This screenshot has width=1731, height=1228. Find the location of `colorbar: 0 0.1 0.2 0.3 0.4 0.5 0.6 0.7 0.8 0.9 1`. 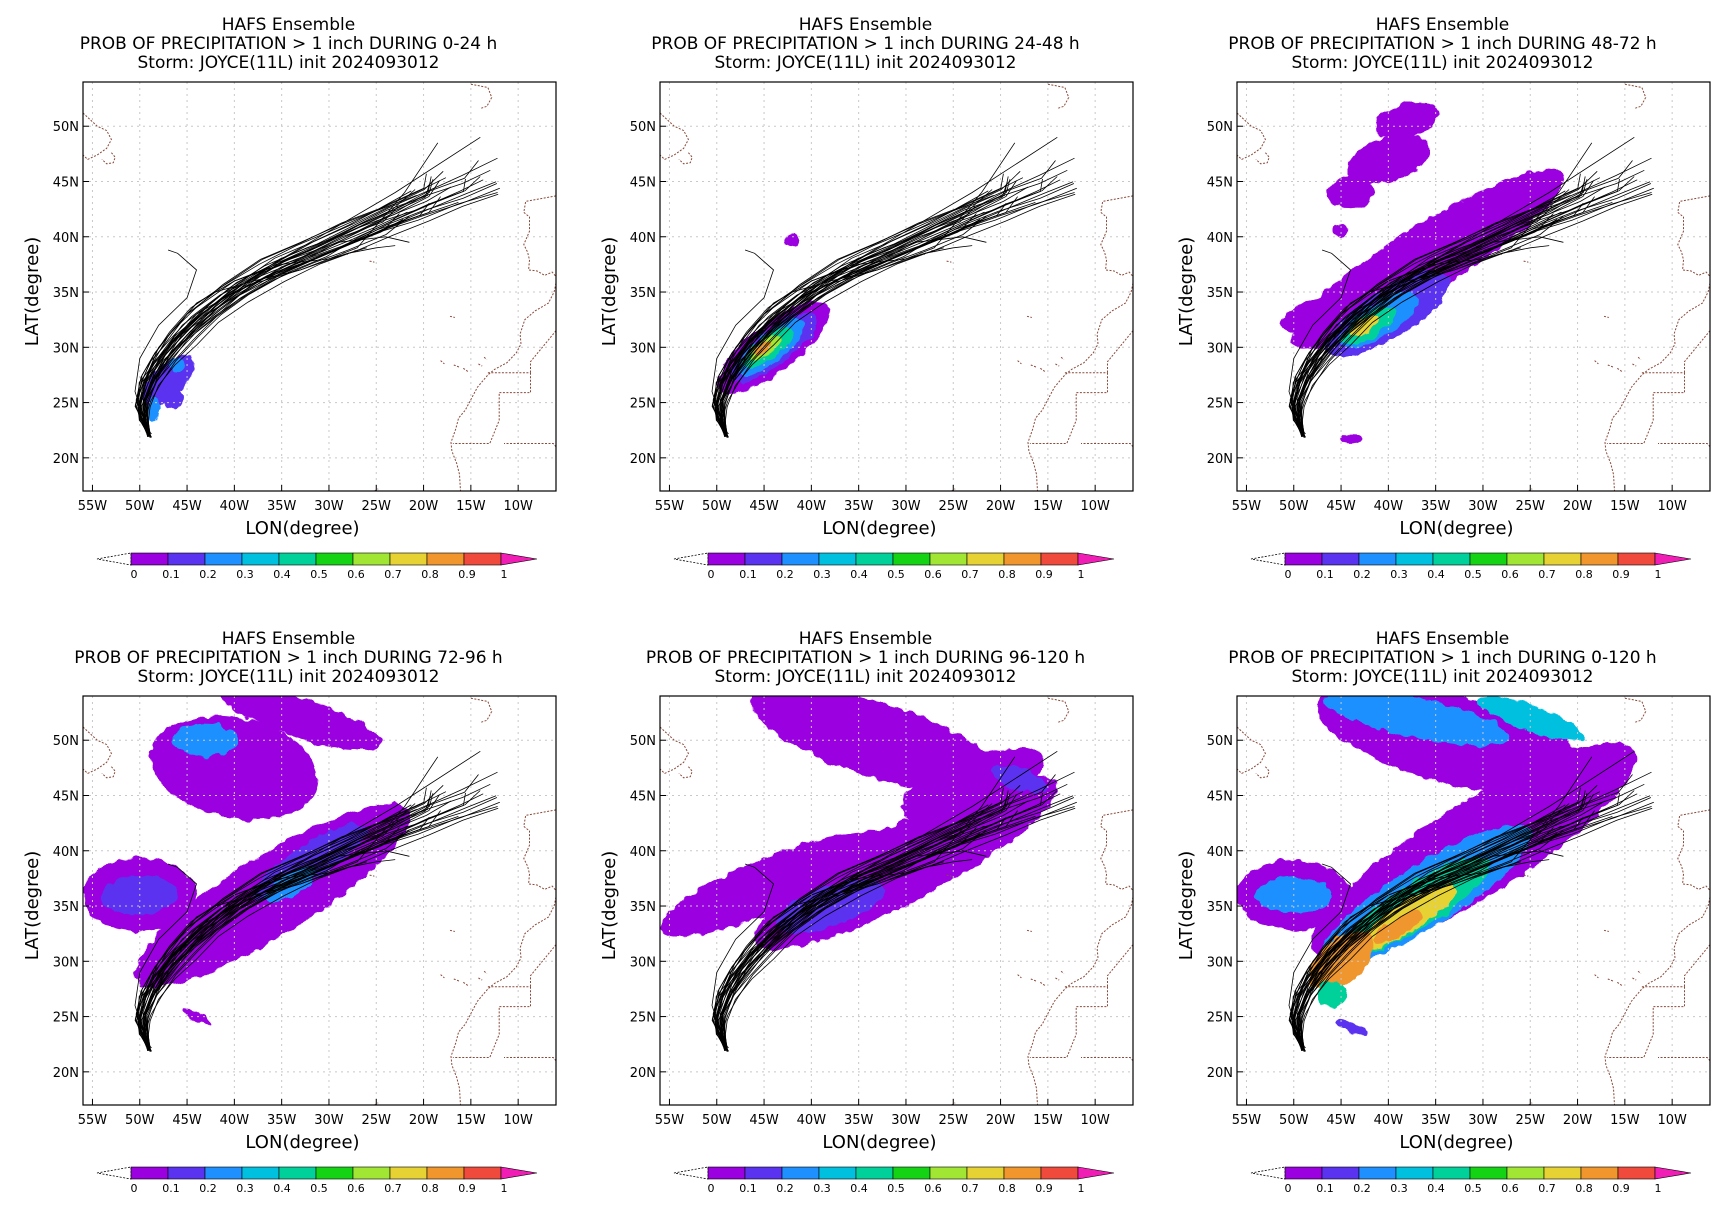

colorbar: 0 0.1 0.2 0.3 0.4 0.5 0.6 0.7 0.8 0.9 1 is located at coordinates (1471, 566).